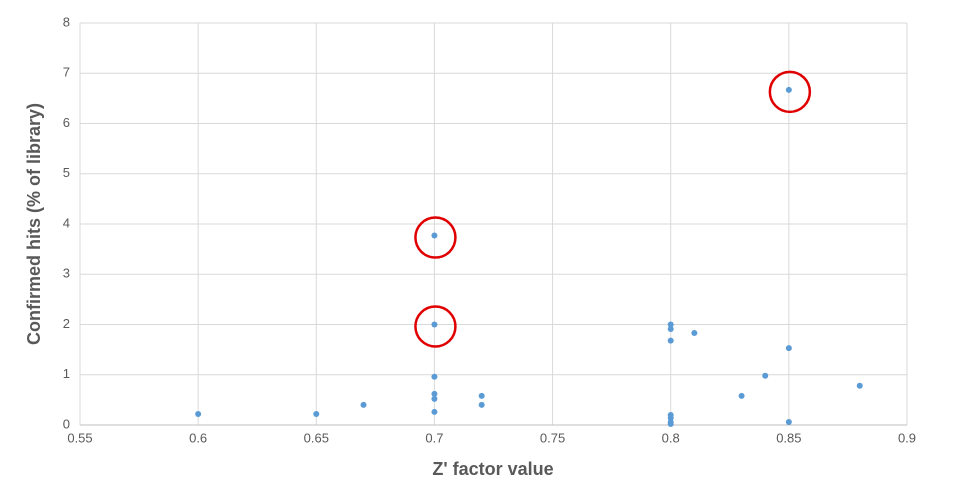 This screenshot has height=487, width=954. Describe the element at coordinates (198, 437) in the screenshot. I see `x-tick-label: 0.6` at that location.